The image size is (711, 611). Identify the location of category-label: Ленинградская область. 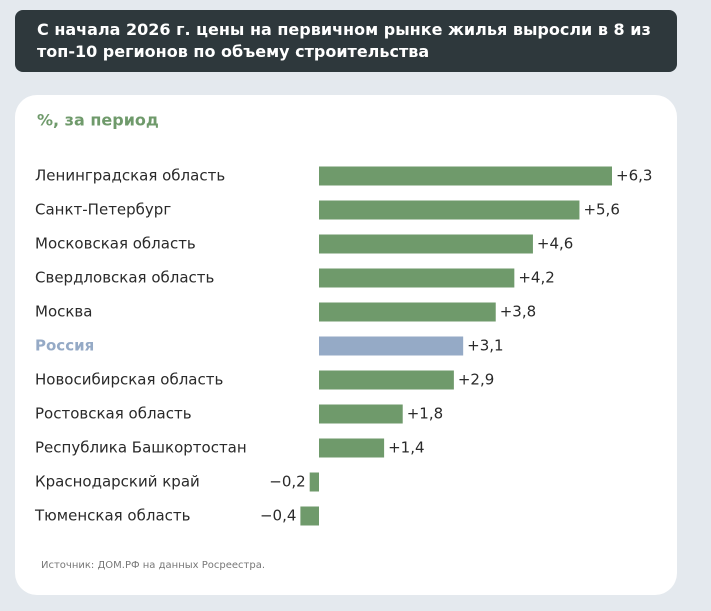
(130, 176).